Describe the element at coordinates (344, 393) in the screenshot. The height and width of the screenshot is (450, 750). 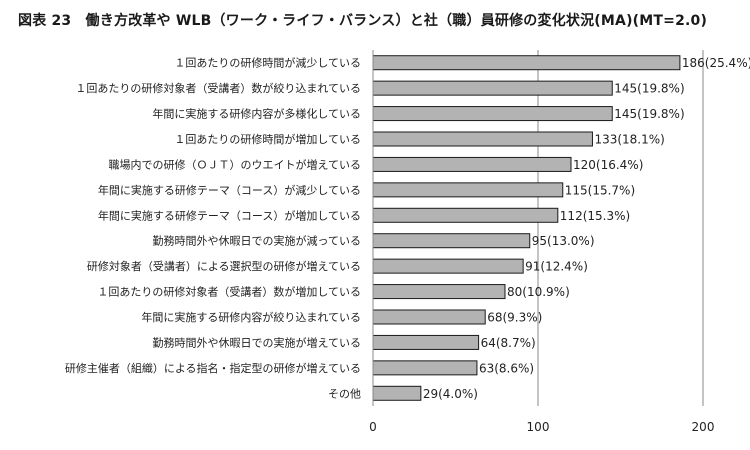
I see `category-label-14: その他` at that location.